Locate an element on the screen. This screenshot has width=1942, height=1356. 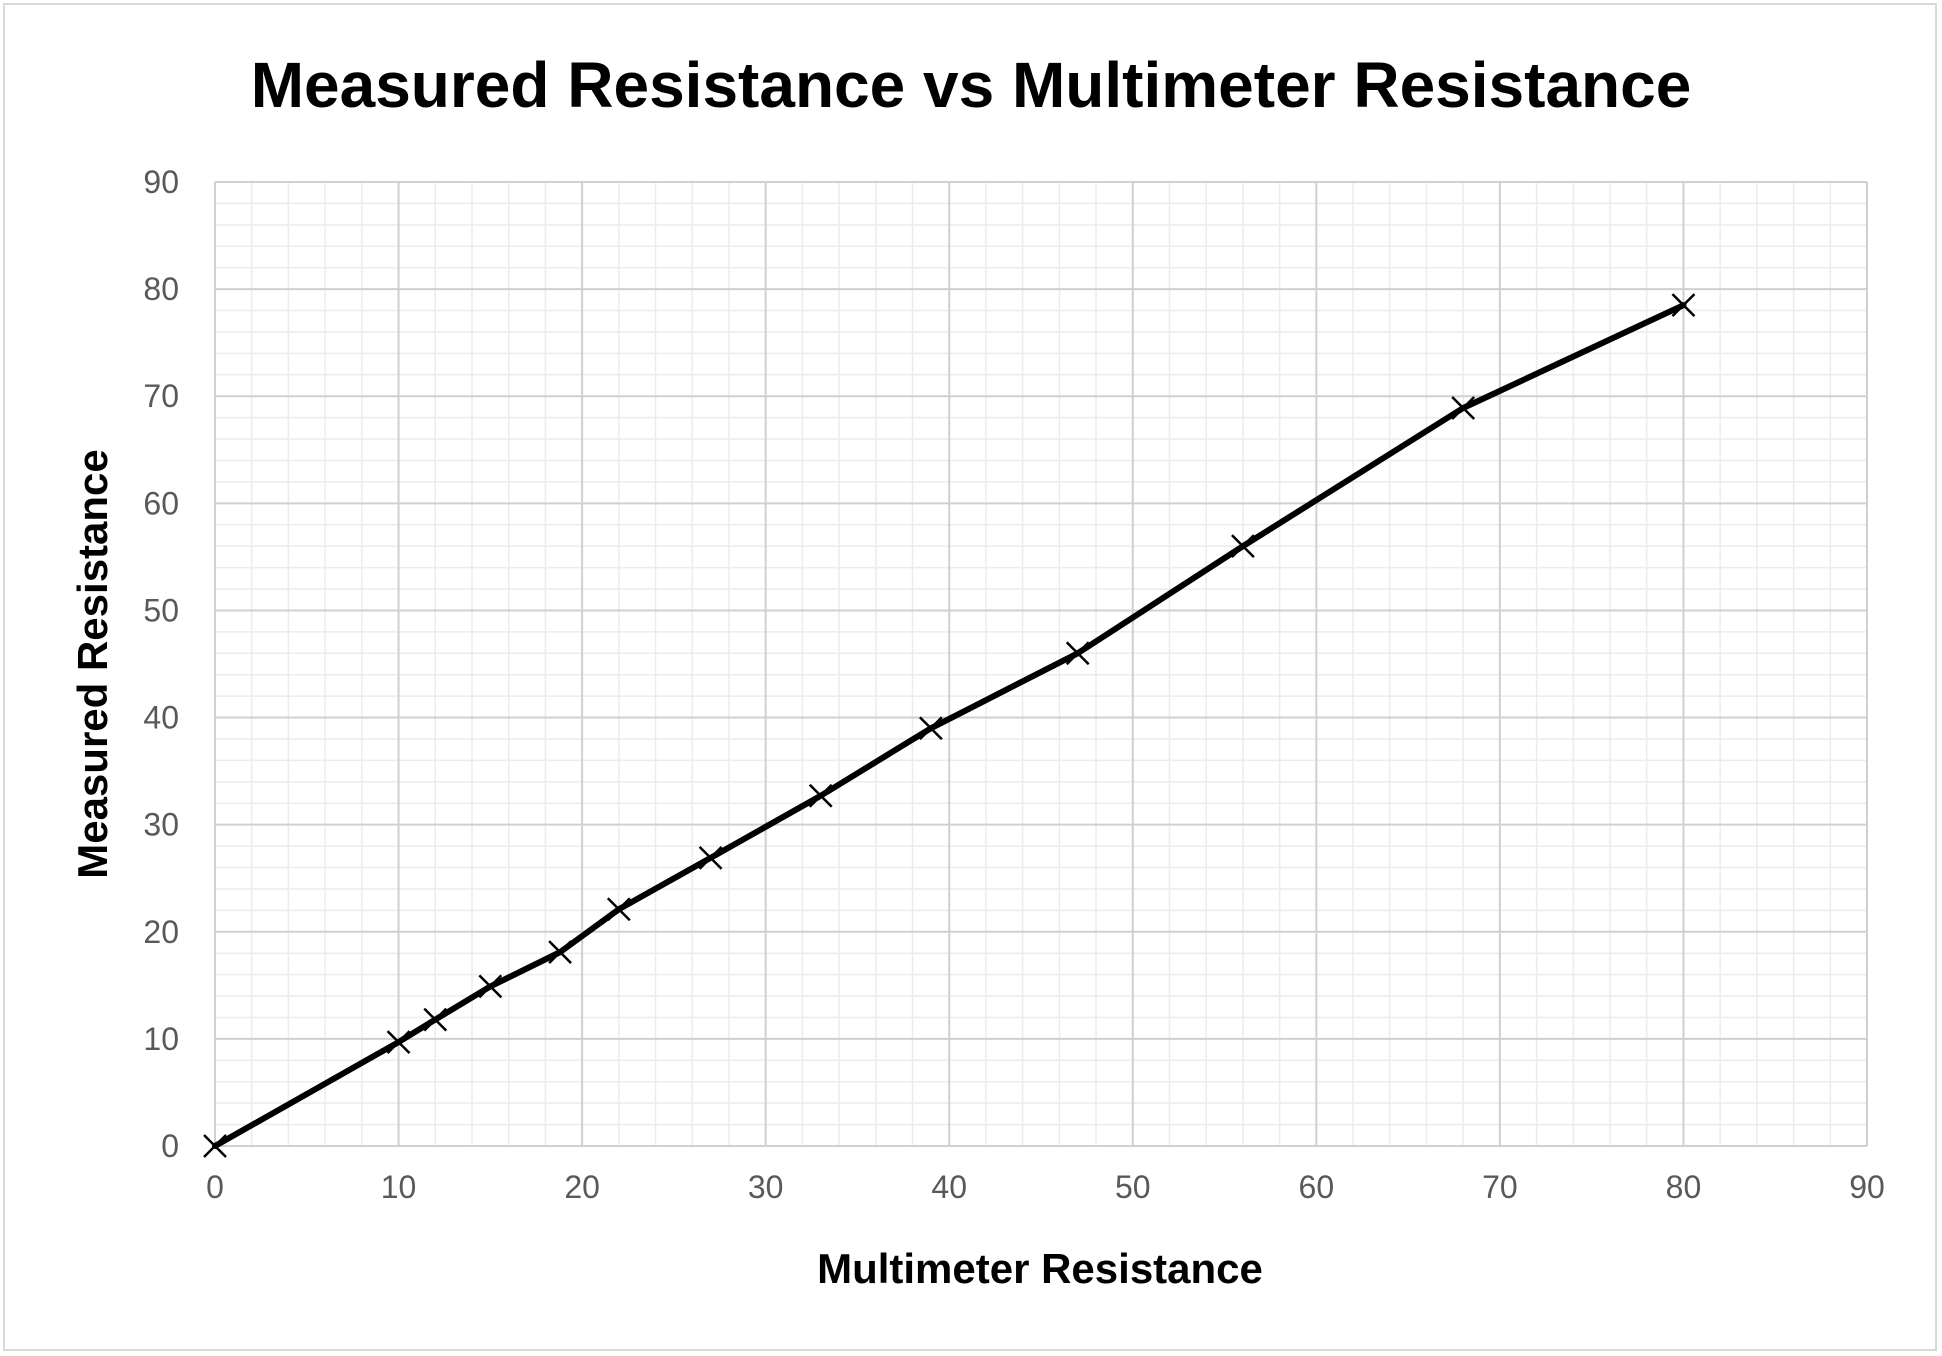
x-tick-label: 70 is located at coordinates (1500, 1187).